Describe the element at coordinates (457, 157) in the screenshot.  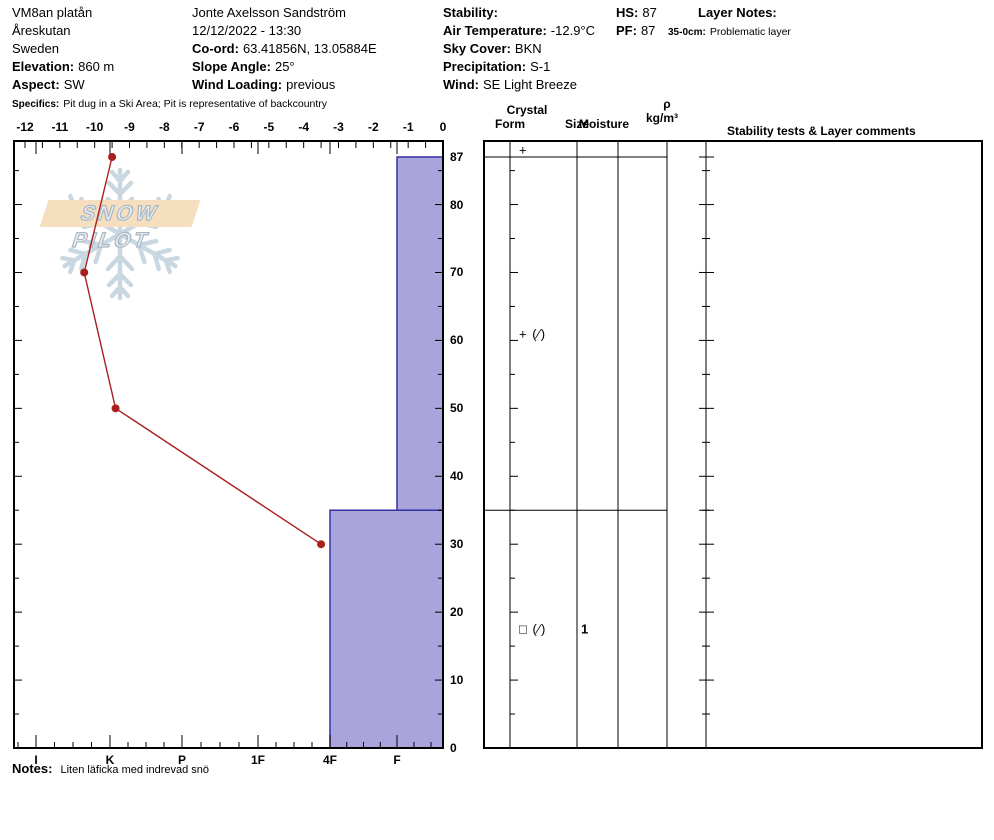
I see `depth-tick-label: 87` at that location.